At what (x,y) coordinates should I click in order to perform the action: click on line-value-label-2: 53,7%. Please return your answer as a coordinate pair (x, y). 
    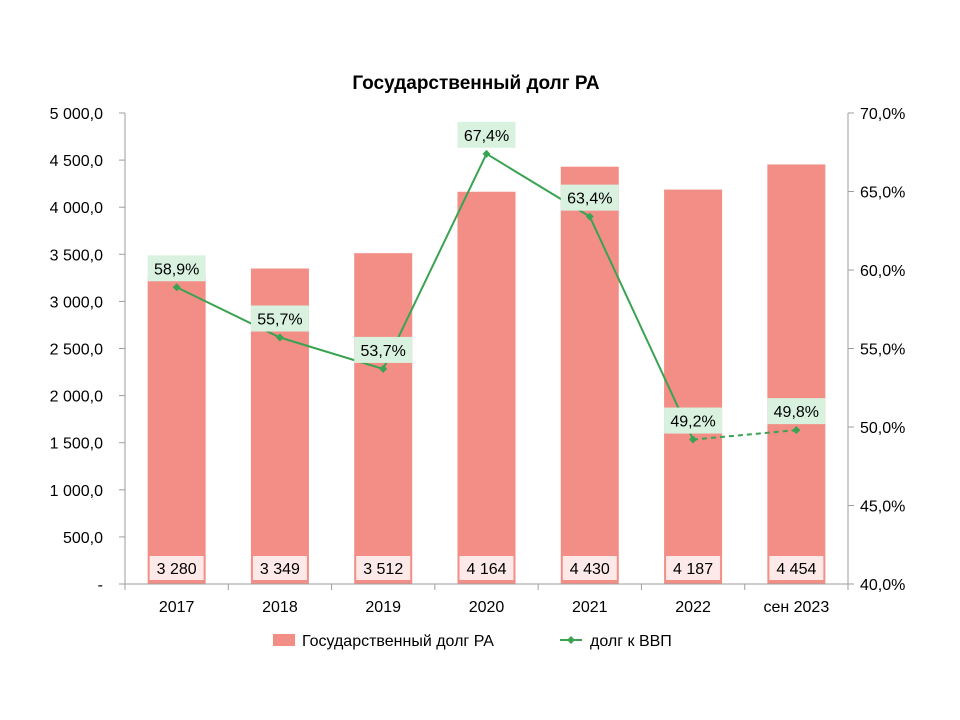
    Looking at the image, I should click on (383, 351).